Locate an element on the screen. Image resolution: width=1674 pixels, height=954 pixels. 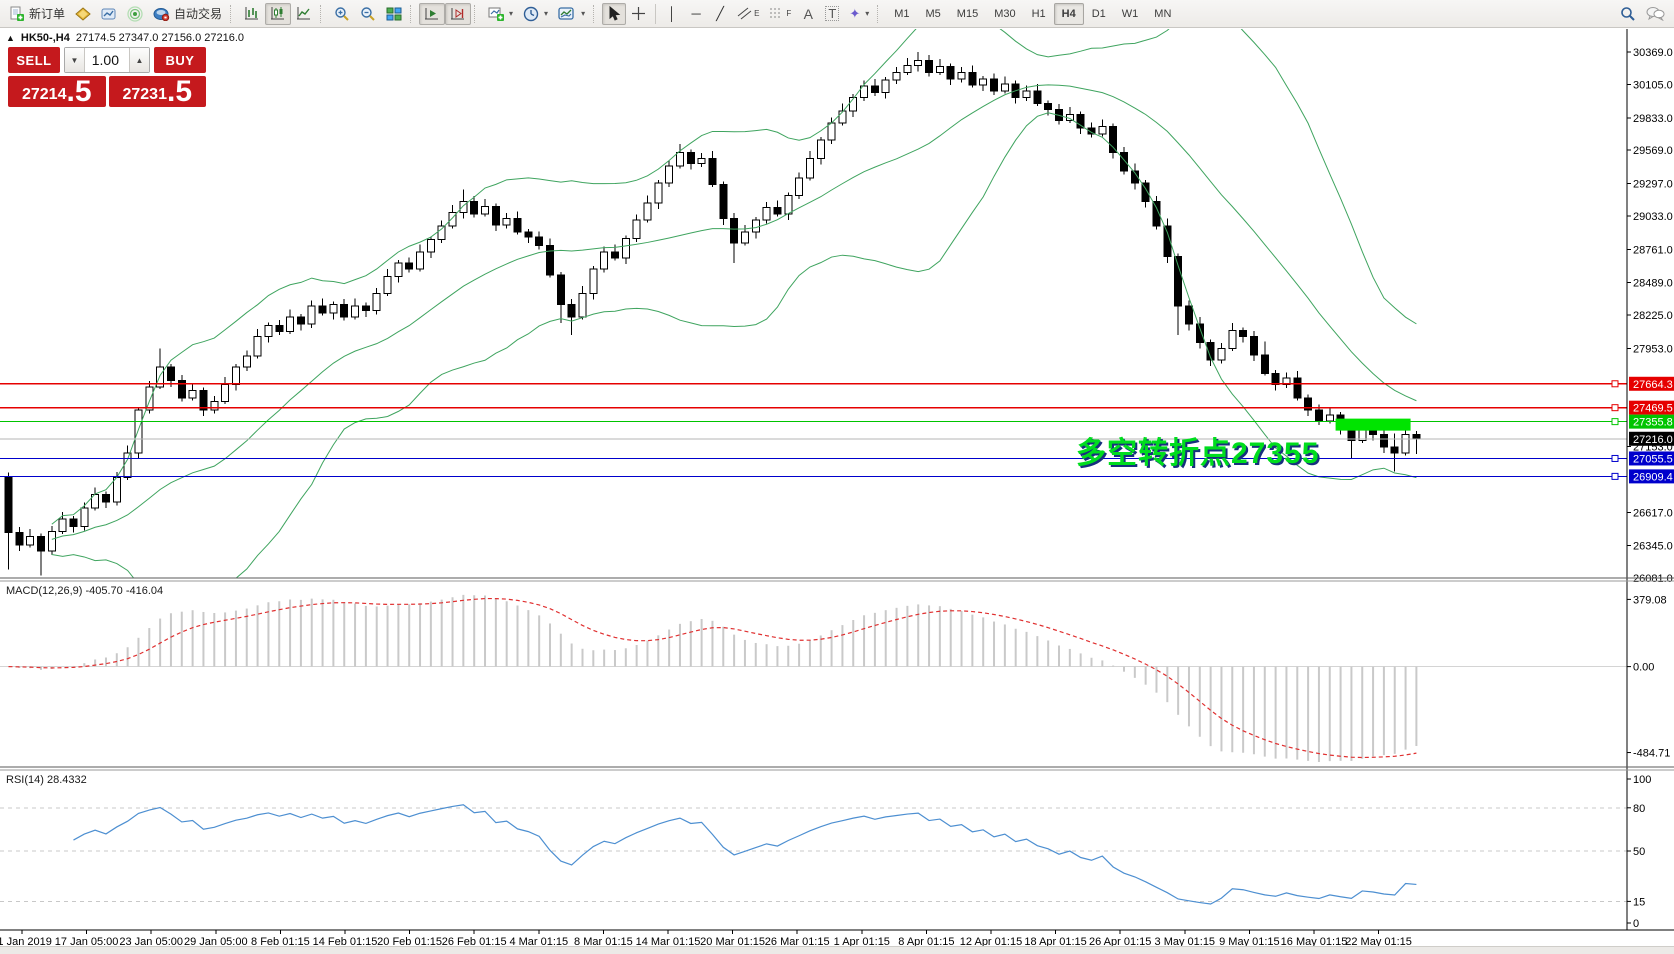
horizontal-line-tool-button: ─ is located at coordinates (696, 14).